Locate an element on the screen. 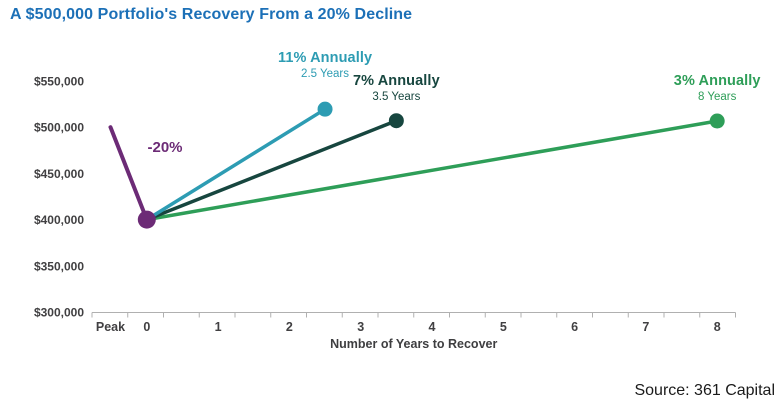 The height and width of the screenshot is (413, 784). y-tick-label: $400,000 is located at coordinates (59, 220).